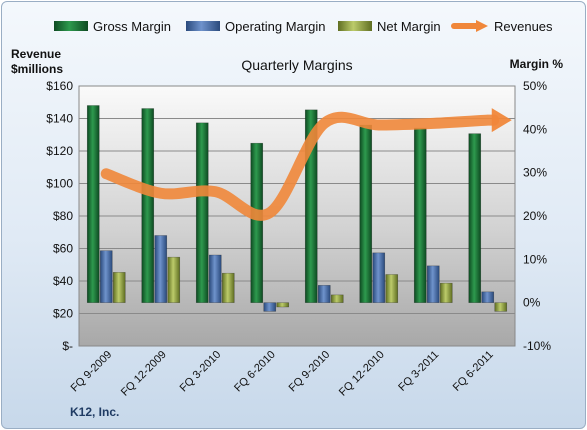  I want to click on left-axis-title-line2: $millions, so click(37, 69).